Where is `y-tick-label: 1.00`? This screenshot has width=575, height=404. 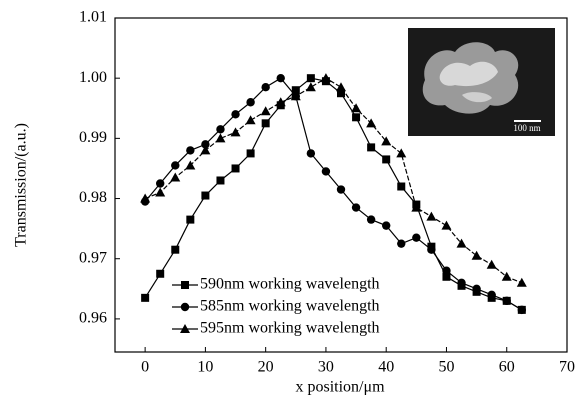 y-tick-label: 1.00 is located at coordinates (93, 77).